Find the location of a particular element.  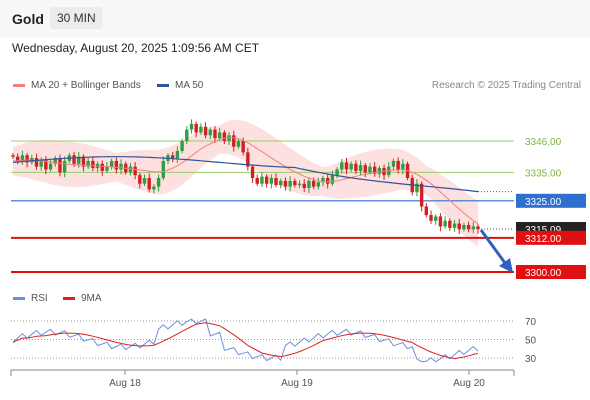

ma9-swatch is located at coordinates (69, 298).